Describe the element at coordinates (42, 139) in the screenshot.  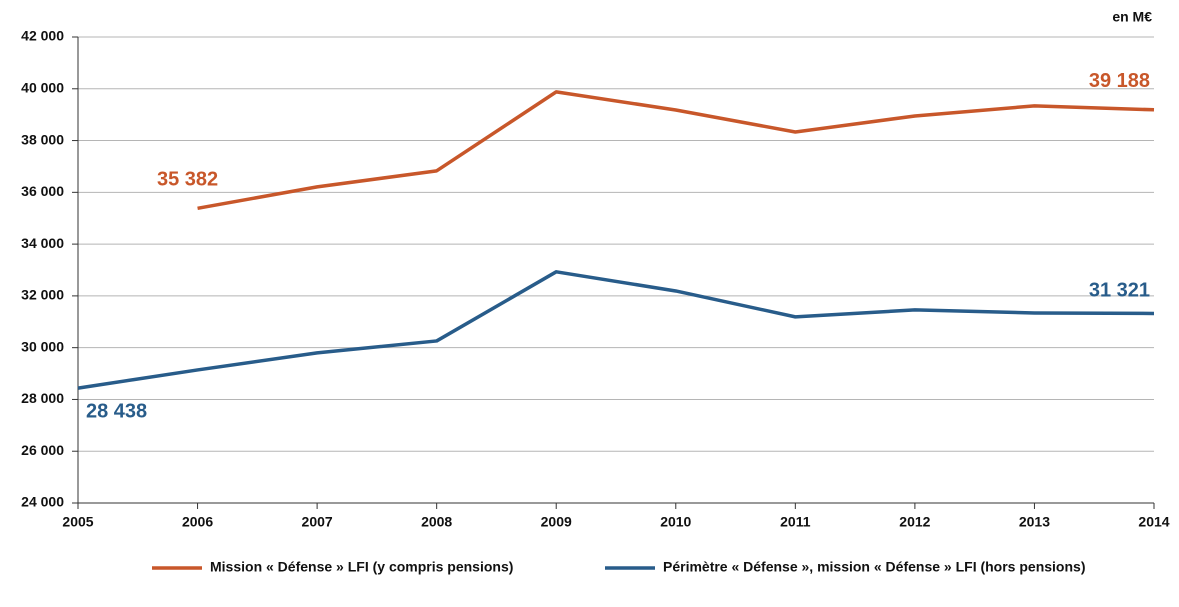
I see `y-tick-label: 38 000` at that location.